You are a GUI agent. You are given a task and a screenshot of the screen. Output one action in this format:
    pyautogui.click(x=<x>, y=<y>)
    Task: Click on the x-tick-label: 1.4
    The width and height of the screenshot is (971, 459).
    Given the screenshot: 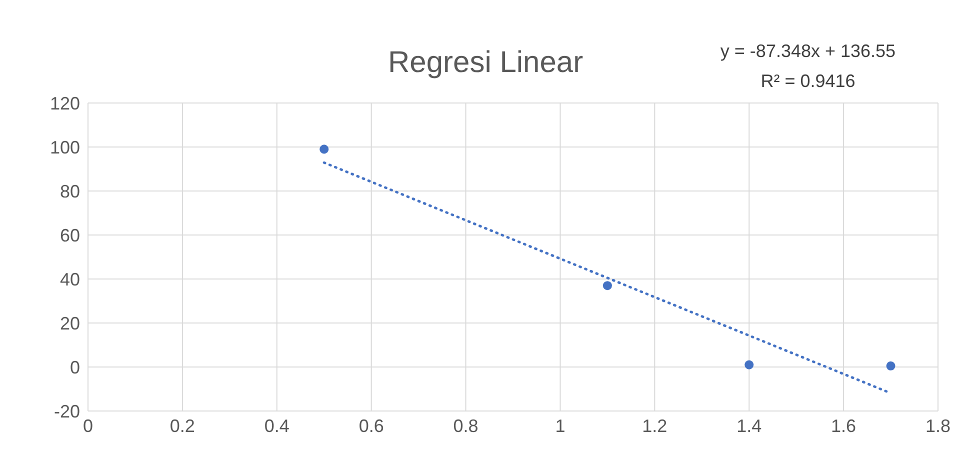 What is the action you would take?
    pyautogui.click(x=749, y=426)
    